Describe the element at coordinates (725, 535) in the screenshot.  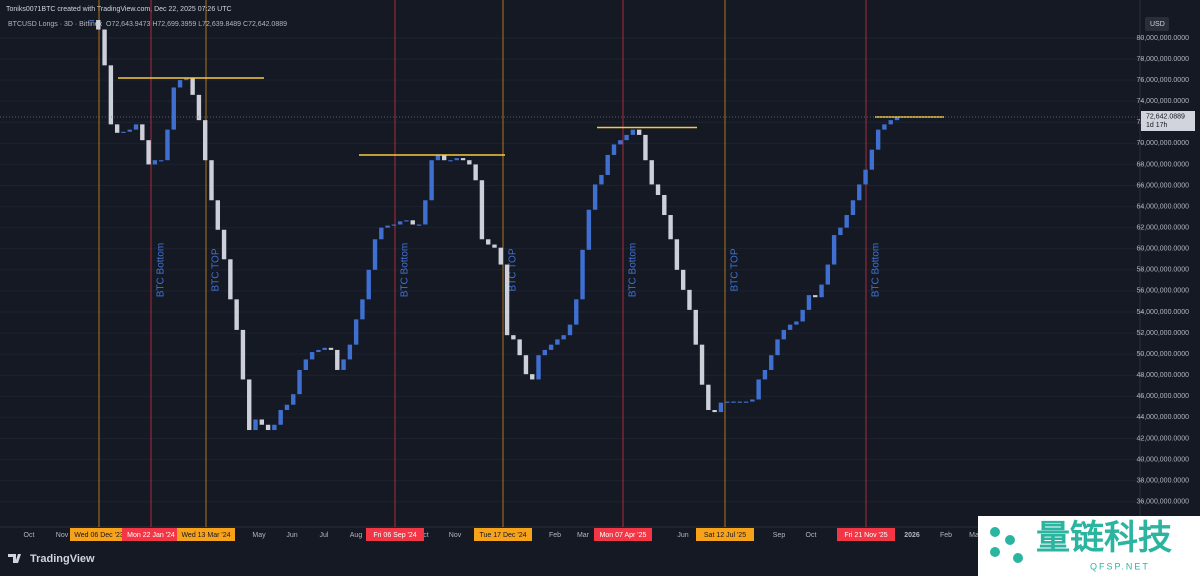
I see `event-label: Sat 12 Jul '25` at that location.